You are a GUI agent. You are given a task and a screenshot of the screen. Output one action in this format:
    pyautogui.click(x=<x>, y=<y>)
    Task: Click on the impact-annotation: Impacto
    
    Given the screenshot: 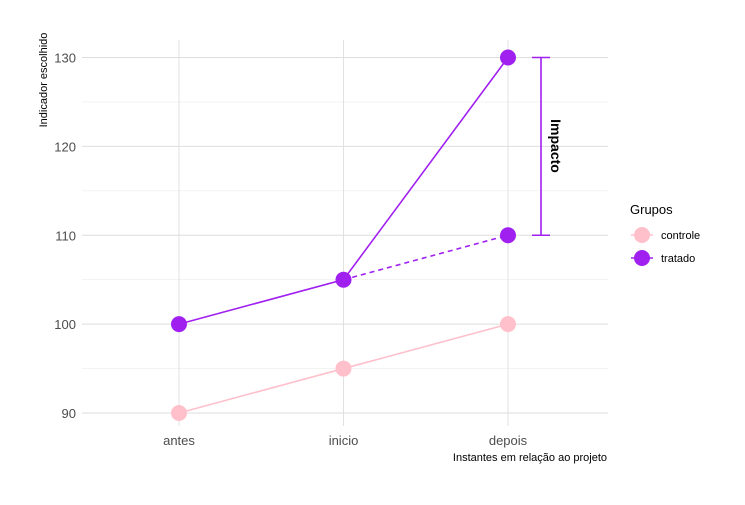 What is the action you would take?
    pyautogui.click(x=548, y=146)
    